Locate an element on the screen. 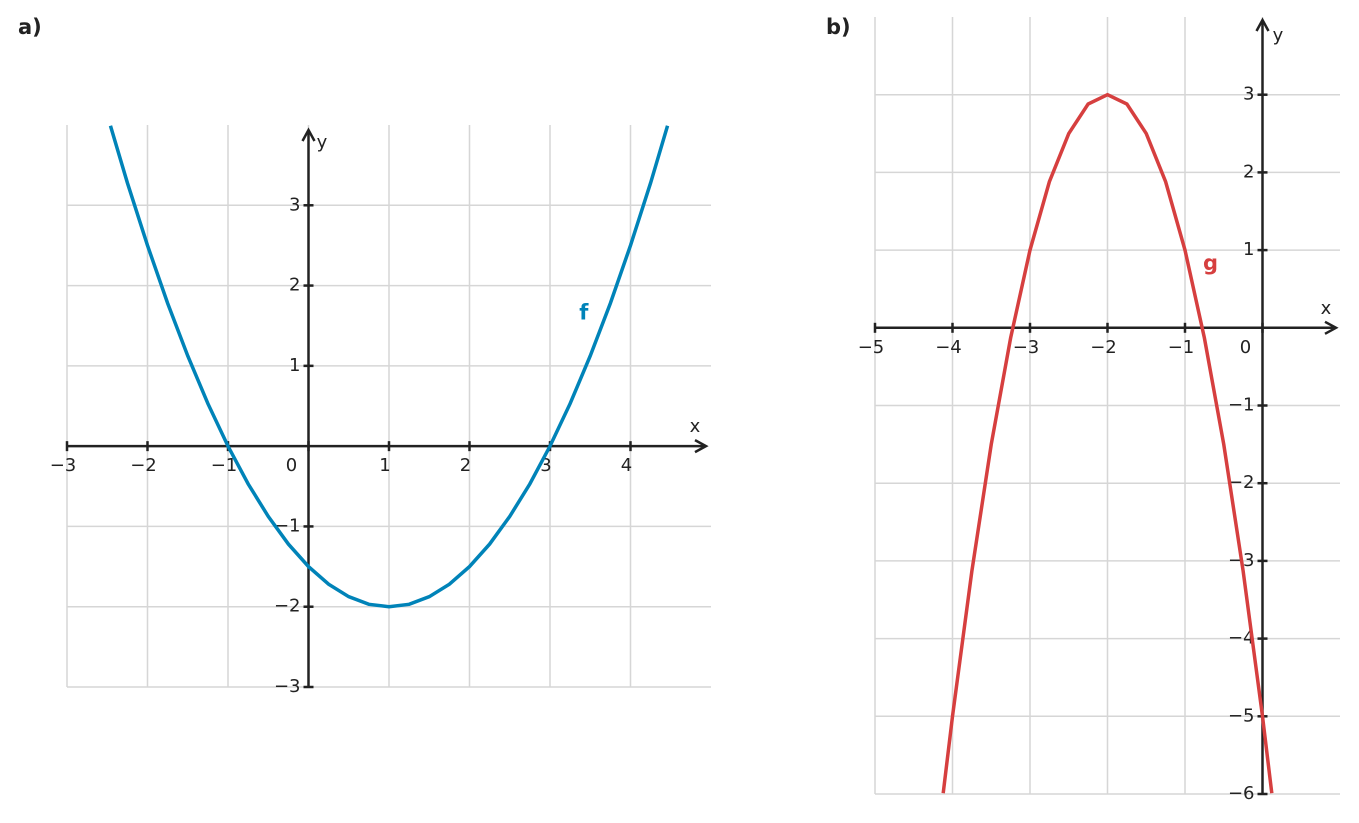 The image size is (1359, 823). series-label: f is located at coordinates (584, 313).